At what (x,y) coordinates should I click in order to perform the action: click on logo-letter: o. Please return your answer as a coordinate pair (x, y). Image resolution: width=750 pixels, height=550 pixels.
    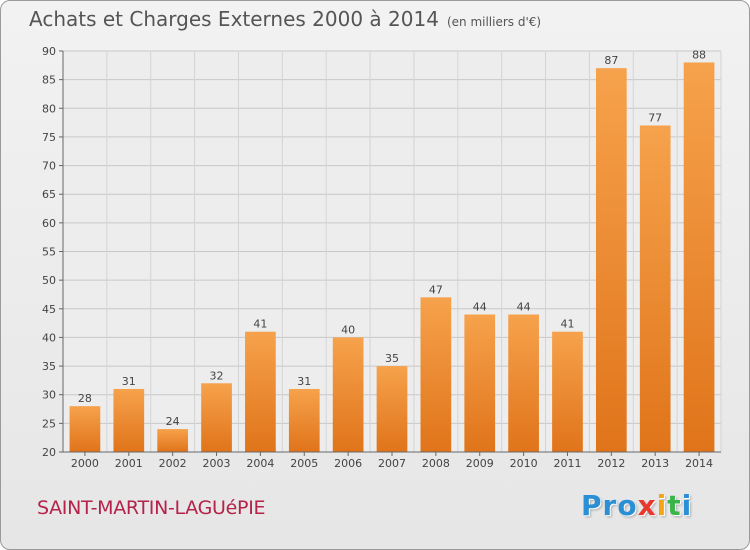
    Looking at the image, I should click on (627, 505).